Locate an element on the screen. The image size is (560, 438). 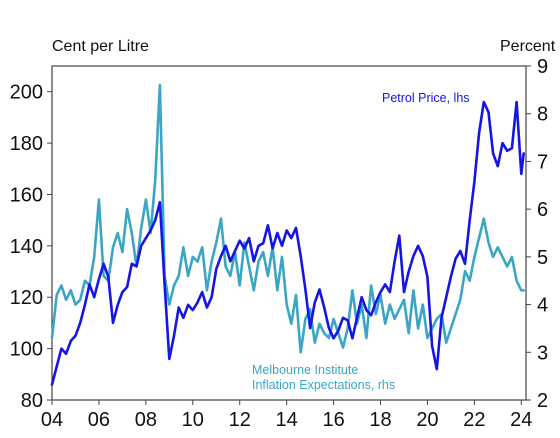
left-tick-label: 180 is located at coordinates (26, 144).